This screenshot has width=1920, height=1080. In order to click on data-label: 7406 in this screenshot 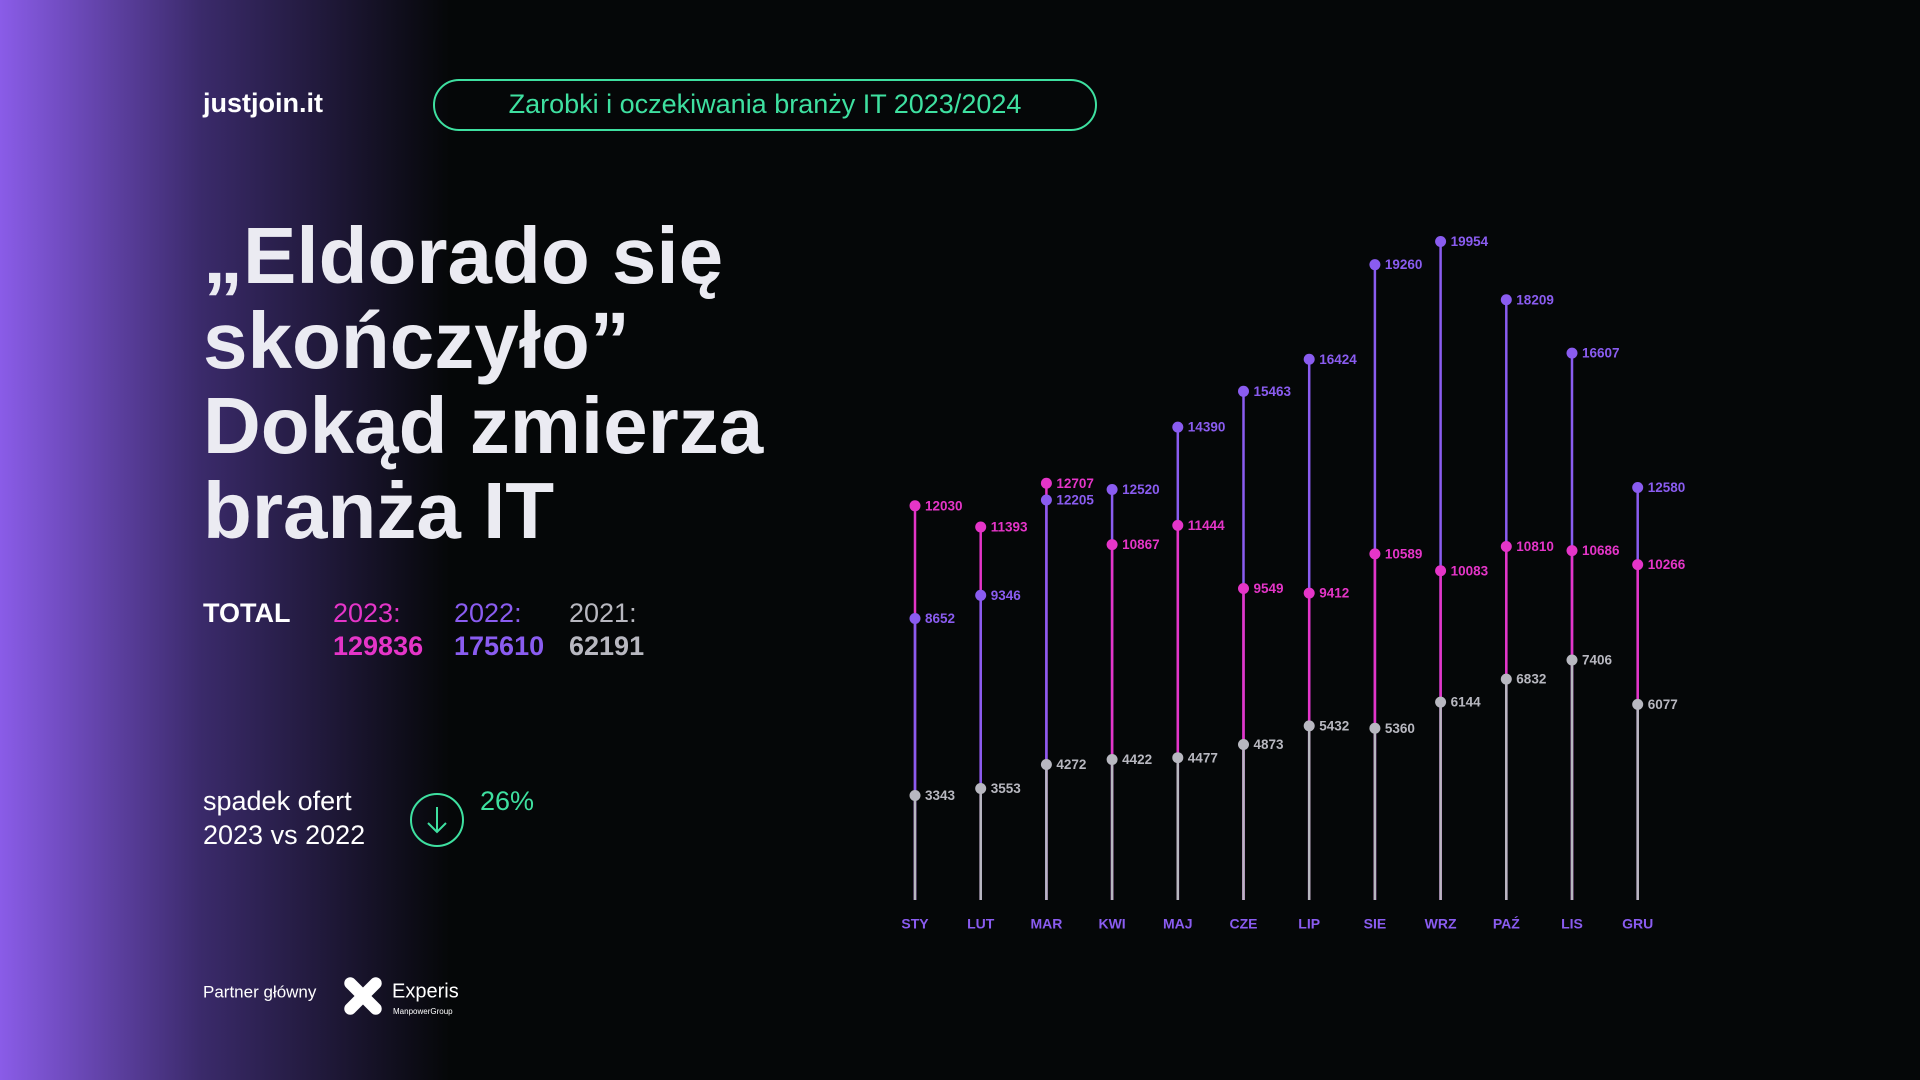, I will do `click(1597, 660)`.